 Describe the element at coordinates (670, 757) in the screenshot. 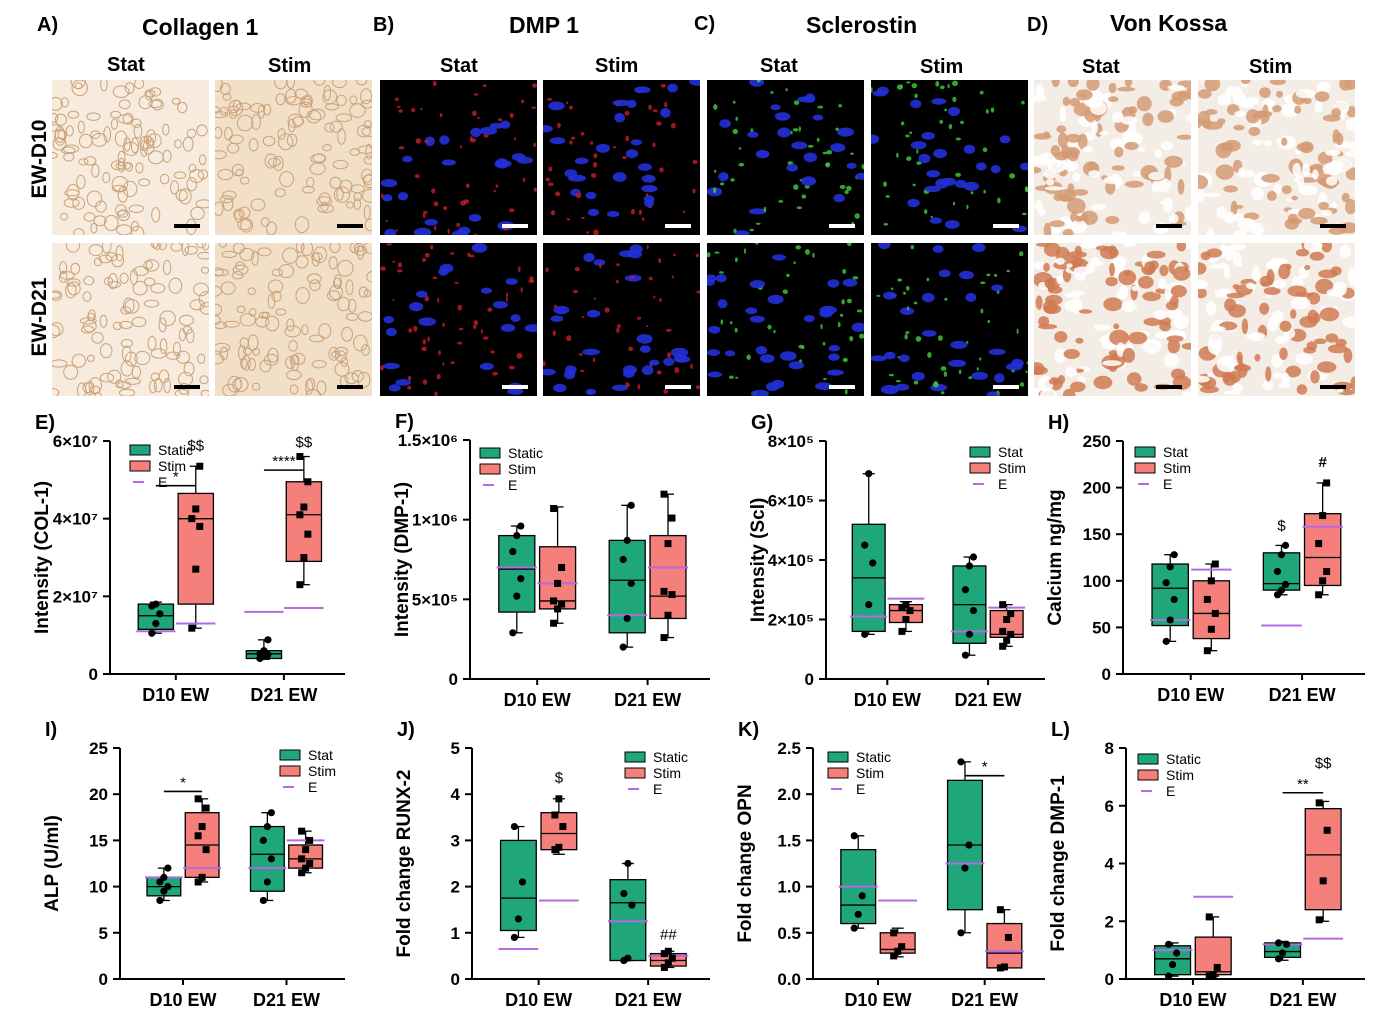

I see `legend-label: Static` at that location.